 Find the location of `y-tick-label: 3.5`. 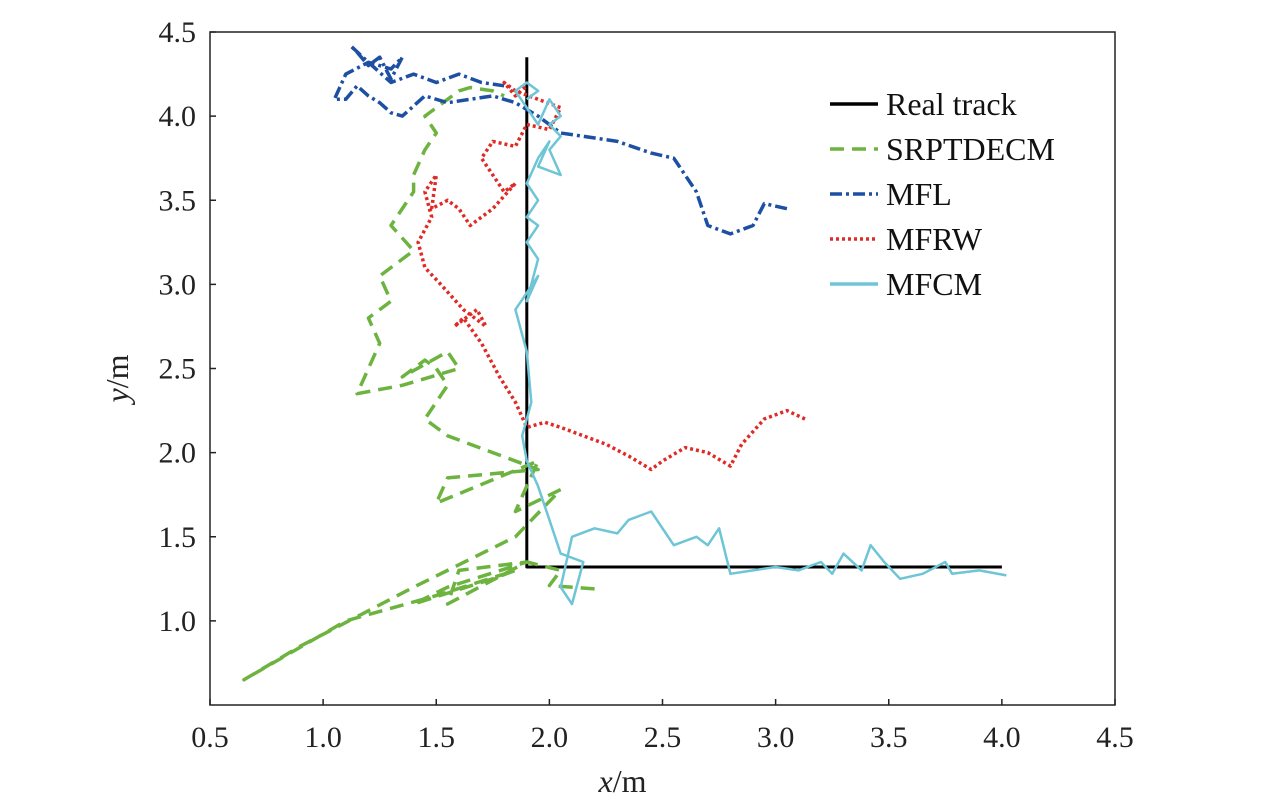

y-tick-label: 3.5 is located at coordinates (178, 200).